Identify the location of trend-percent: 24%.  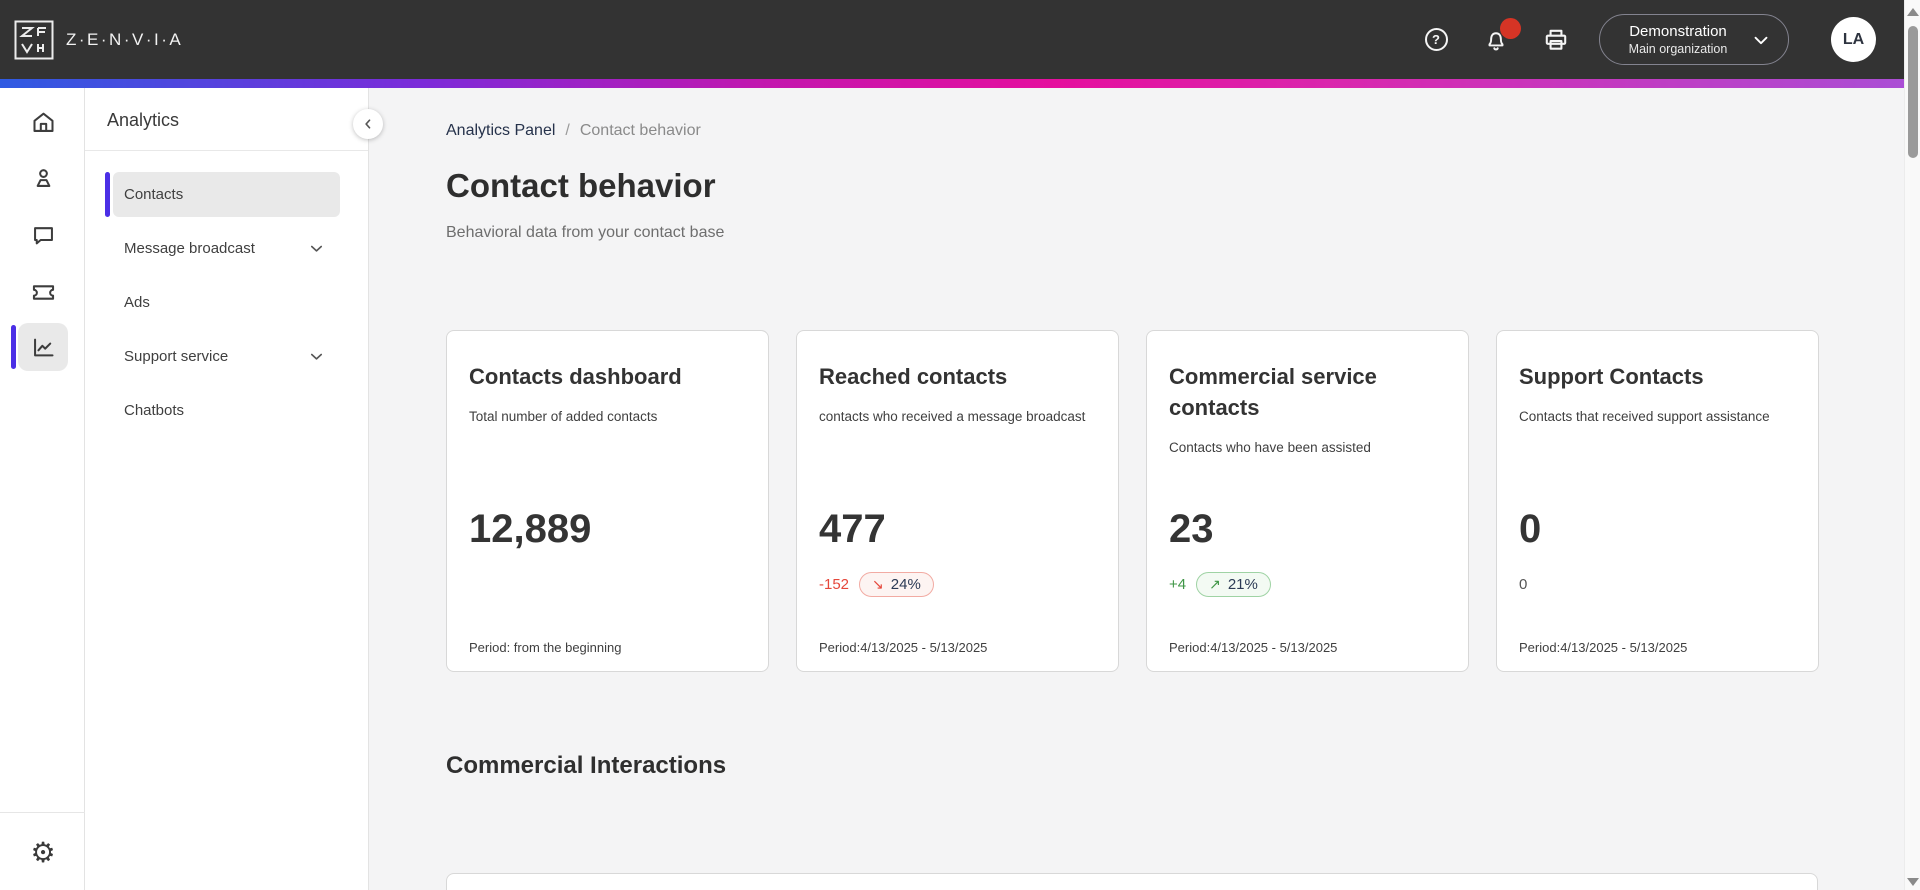
(905, 584).